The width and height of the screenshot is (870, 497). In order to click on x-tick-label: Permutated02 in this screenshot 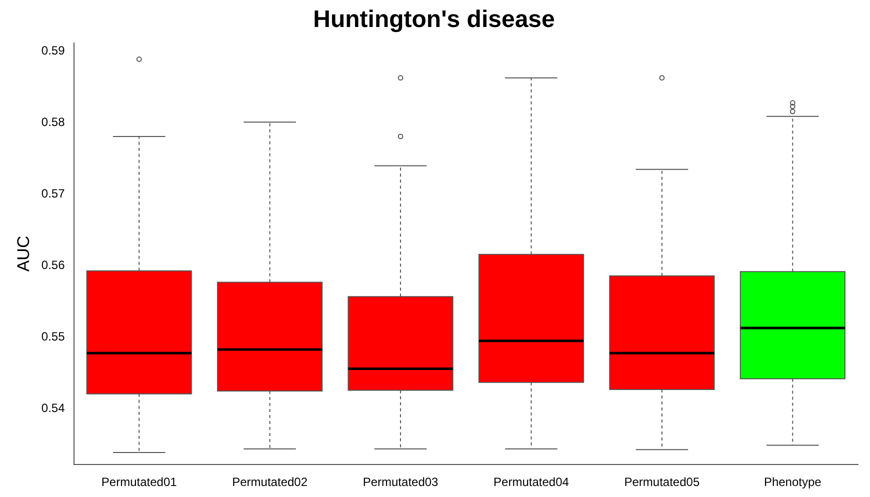, I will do `click(270, 482)`.